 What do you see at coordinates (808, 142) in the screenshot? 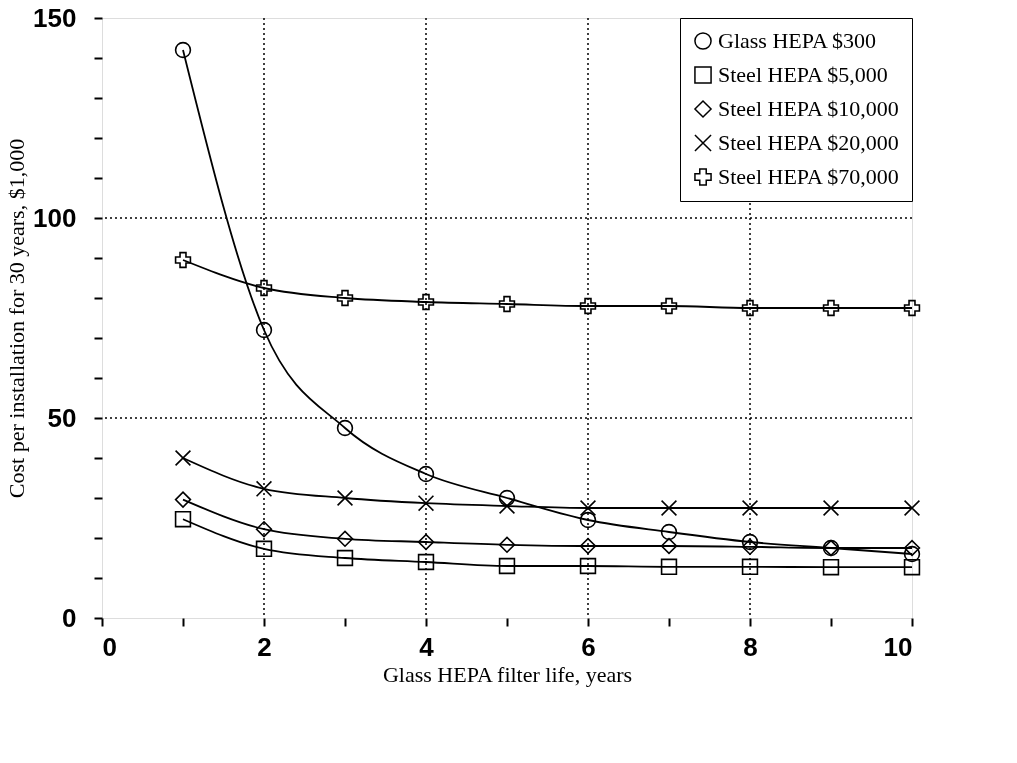
I see `legend-label: Steel HEPA $20,000` at bounding box center [808, 142].